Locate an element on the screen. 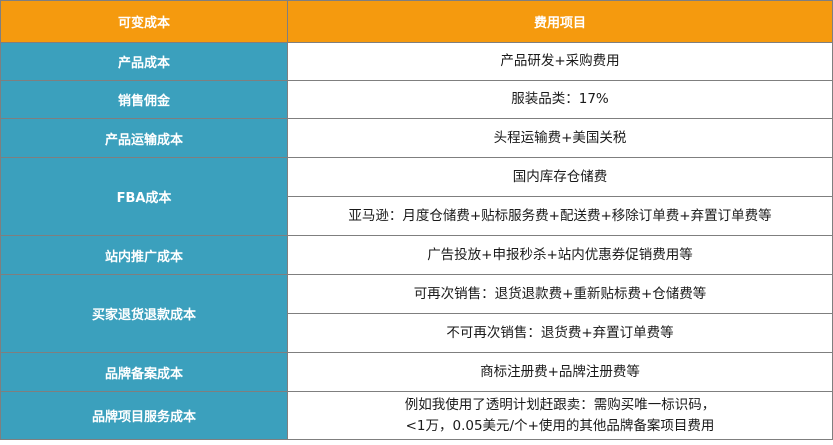  item-cell: 产品研发+采购费用 is located at coordinates (560, 61).